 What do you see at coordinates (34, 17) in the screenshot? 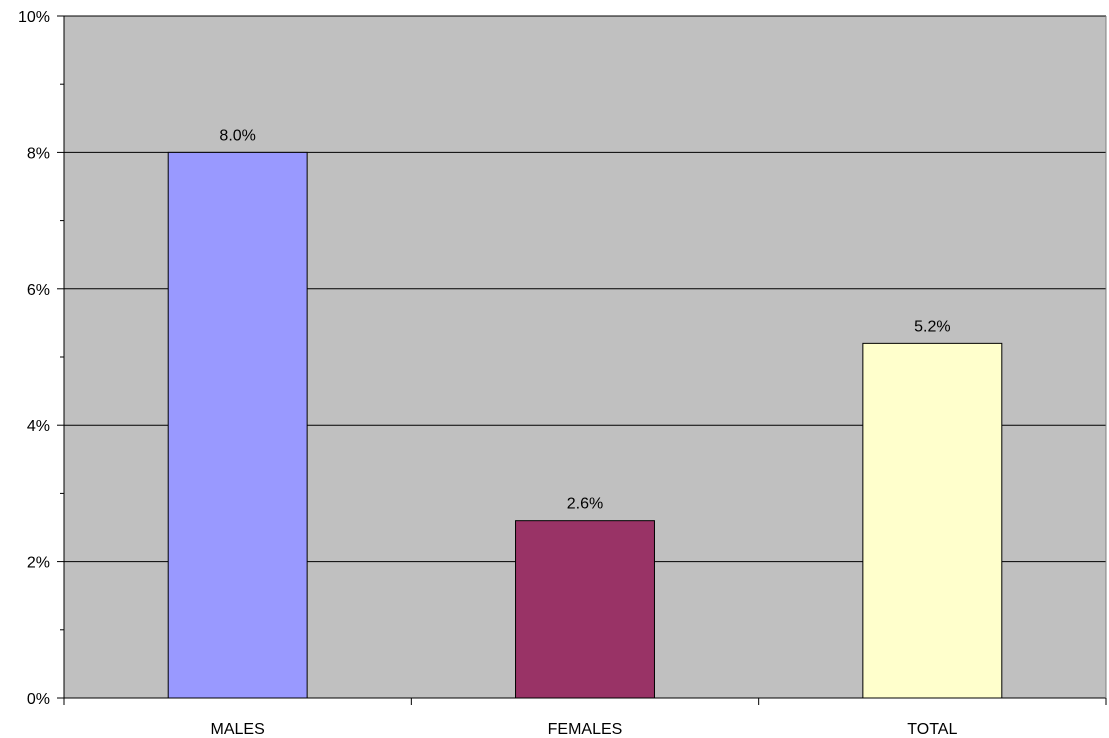
I see `y-tick-label: 10%` at bounding box center [34, 17].